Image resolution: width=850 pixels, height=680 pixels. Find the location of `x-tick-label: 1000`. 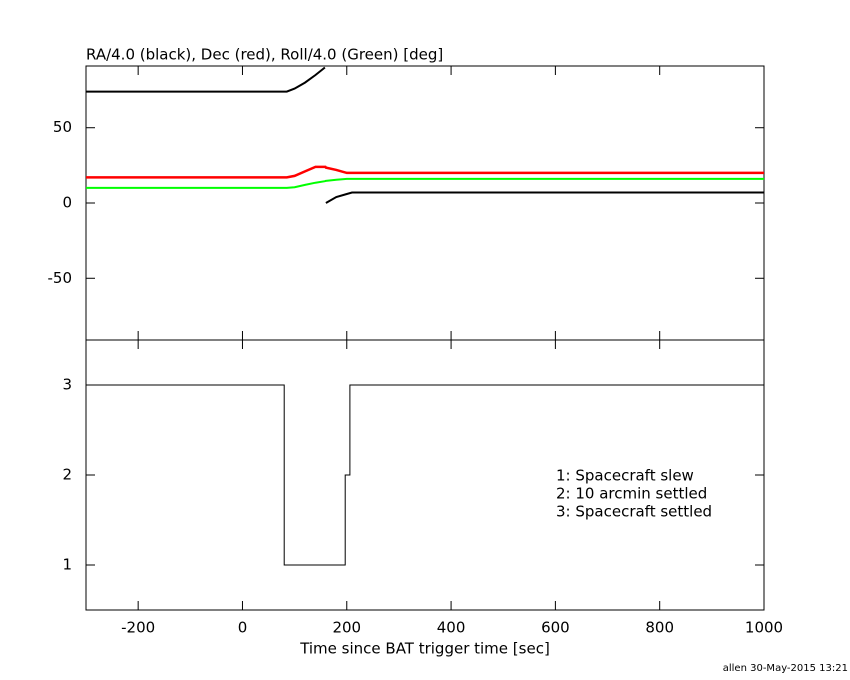

x-tick-label: 1000 is located at coordinates (764, 628).